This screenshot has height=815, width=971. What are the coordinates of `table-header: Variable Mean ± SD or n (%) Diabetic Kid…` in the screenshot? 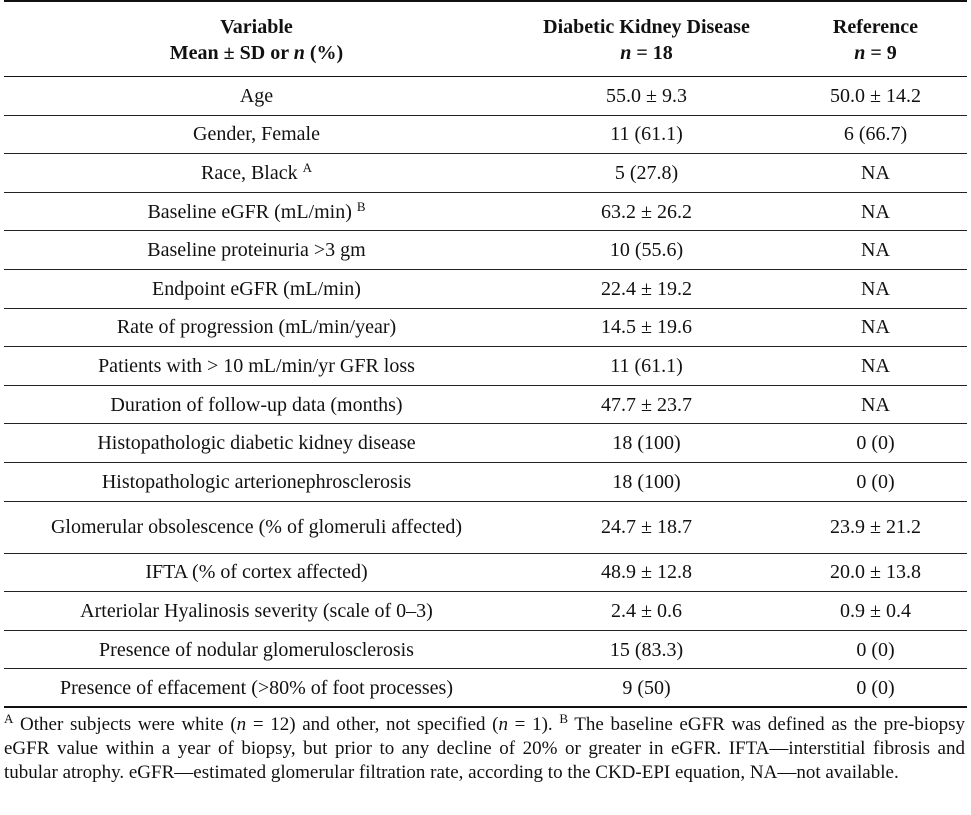 It's located at (485, 39).